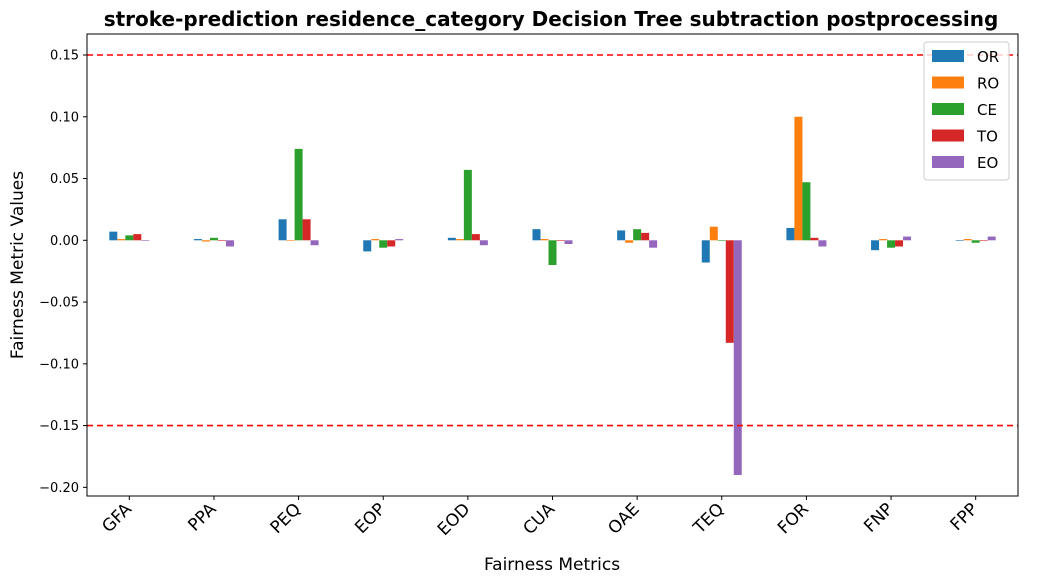  I want to click on bar-ro-for, so click(798, 178).